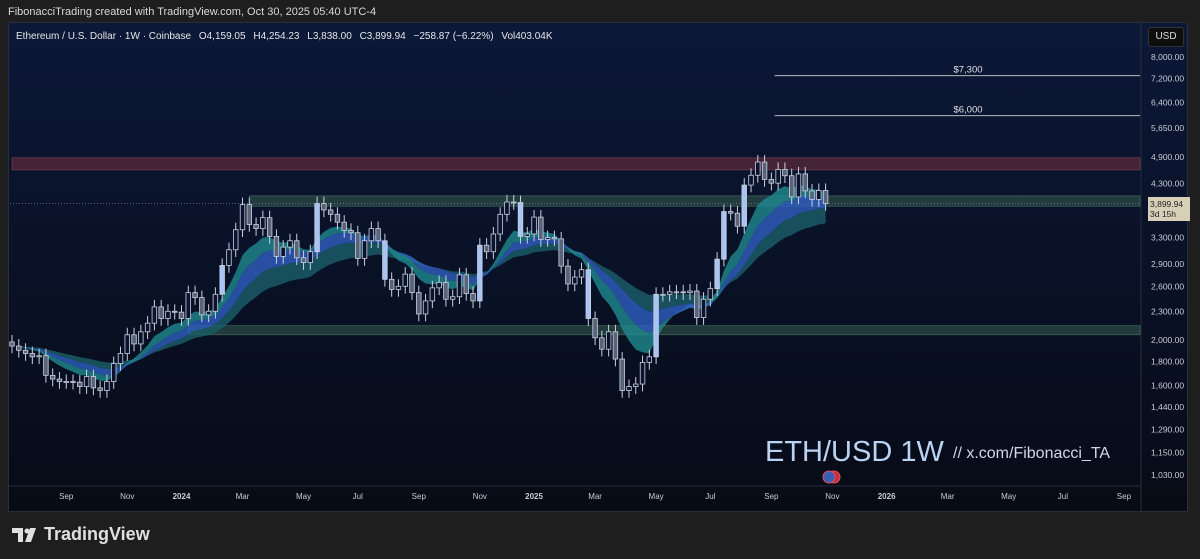  What do you see at coordinates (329, 36) in the screenshot?
I see `ohlc-low: L3,838.00` at bounding box center [329, 36].